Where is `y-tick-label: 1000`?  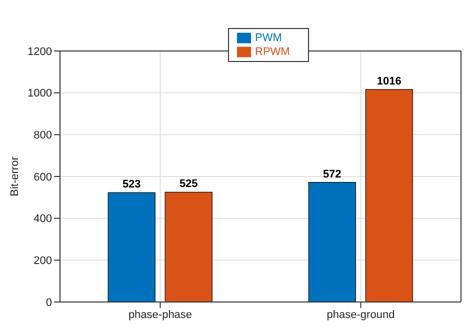 y-tick-label: 1000 is located at coordinates (40, 94).